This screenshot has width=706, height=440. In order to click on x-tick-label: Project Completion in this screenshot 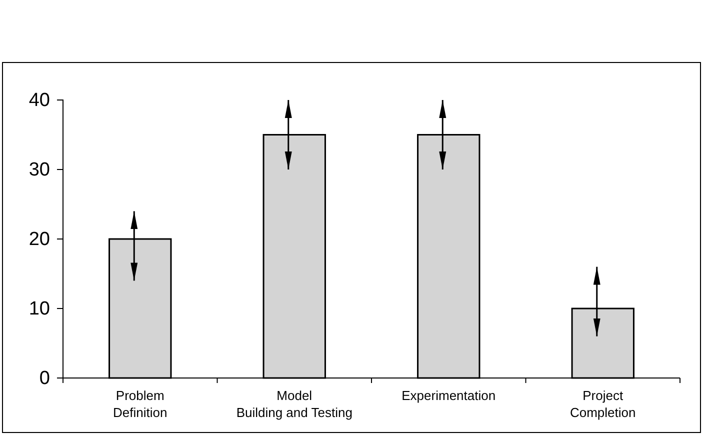, I will do `click(603, 404)`.